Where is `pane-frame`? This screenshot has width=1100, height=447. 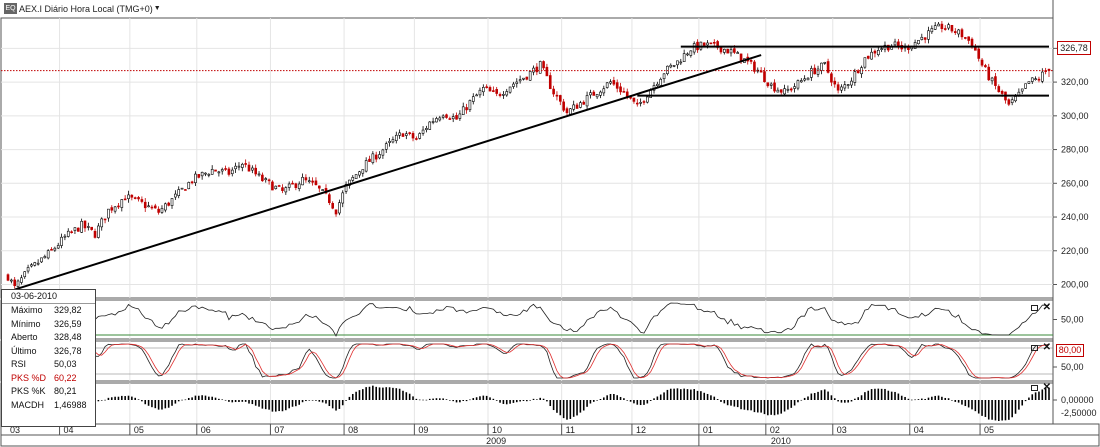
pane-frame is located at coordinates (527, 361).